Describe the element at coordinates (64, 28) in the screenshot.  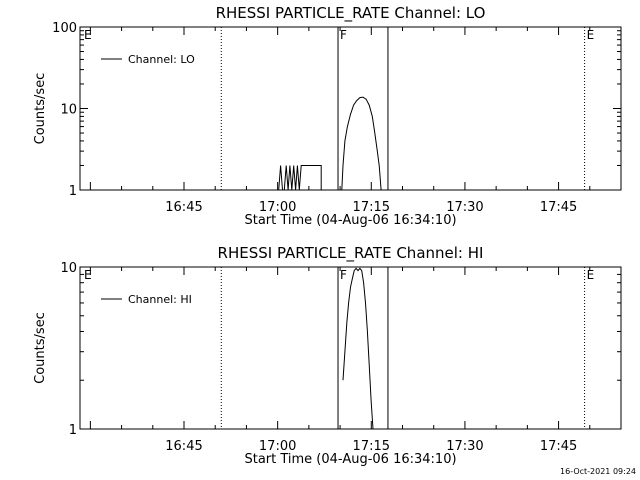
I see `y-tick-label: 100` at that location.